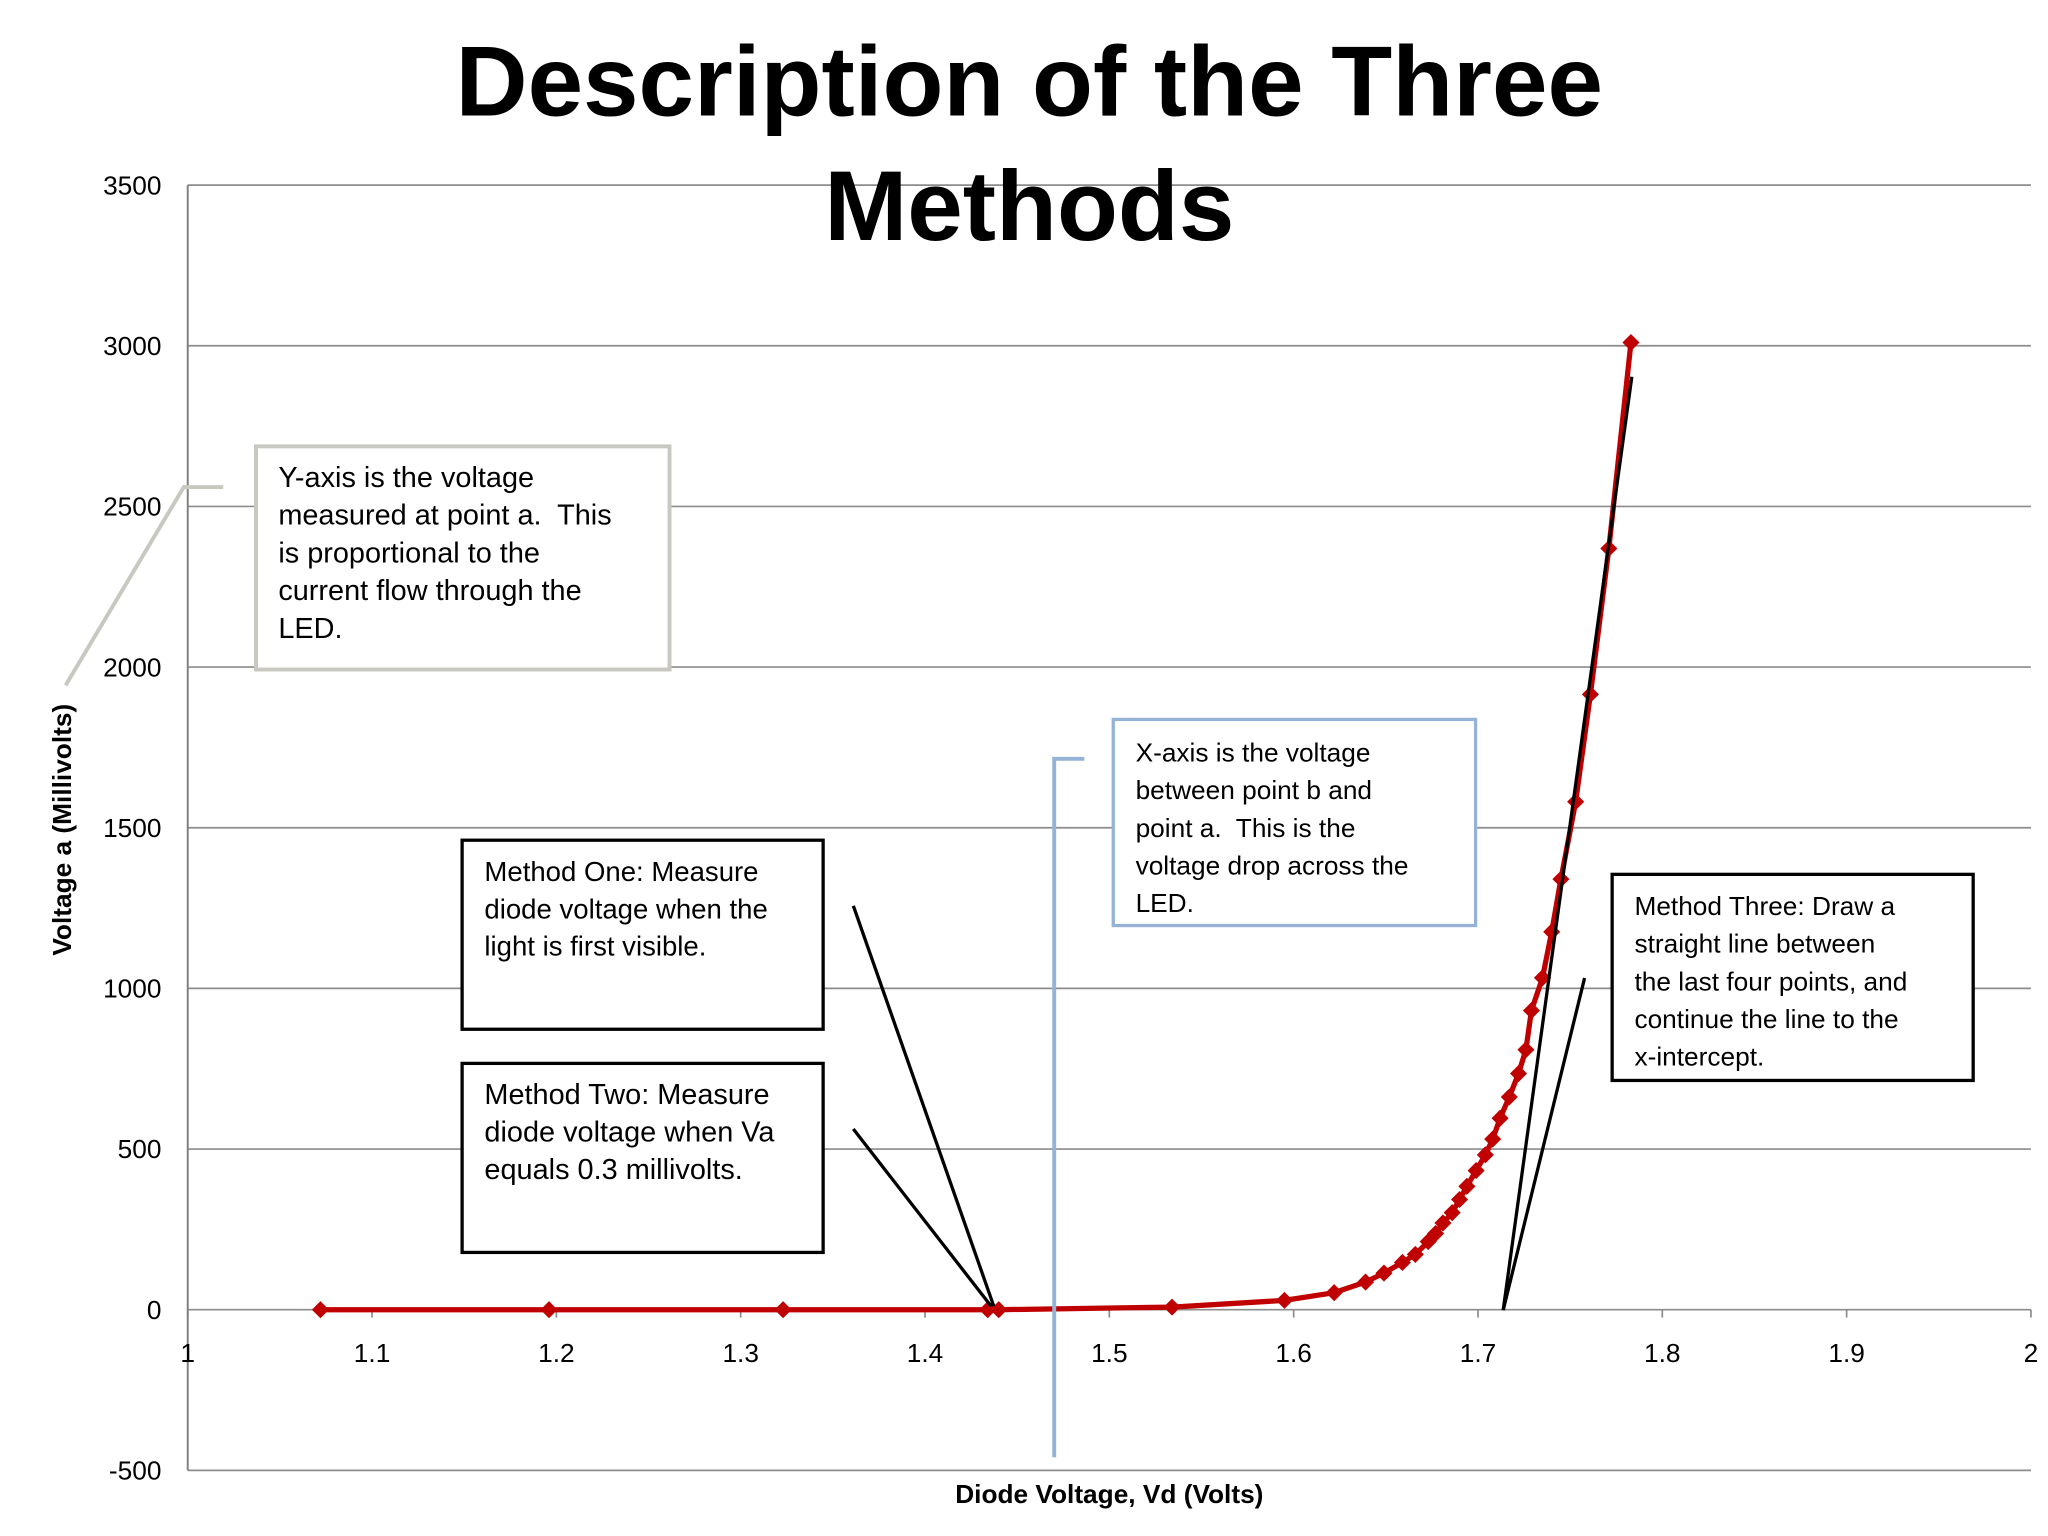 This screenshot has width=2048, height=1536. Describe the element at coordinates (135, 1471) in the screenshot. I see `y-tick-label: -500` at that location.